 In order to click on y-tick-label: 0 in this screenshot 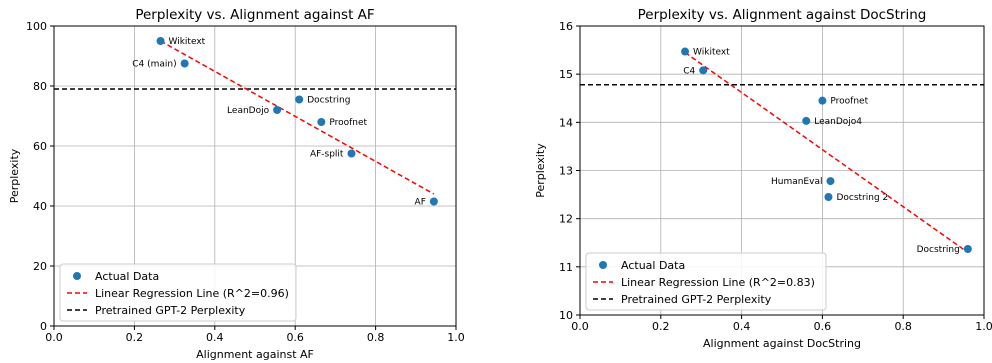, I will do `click(43, 326)`.